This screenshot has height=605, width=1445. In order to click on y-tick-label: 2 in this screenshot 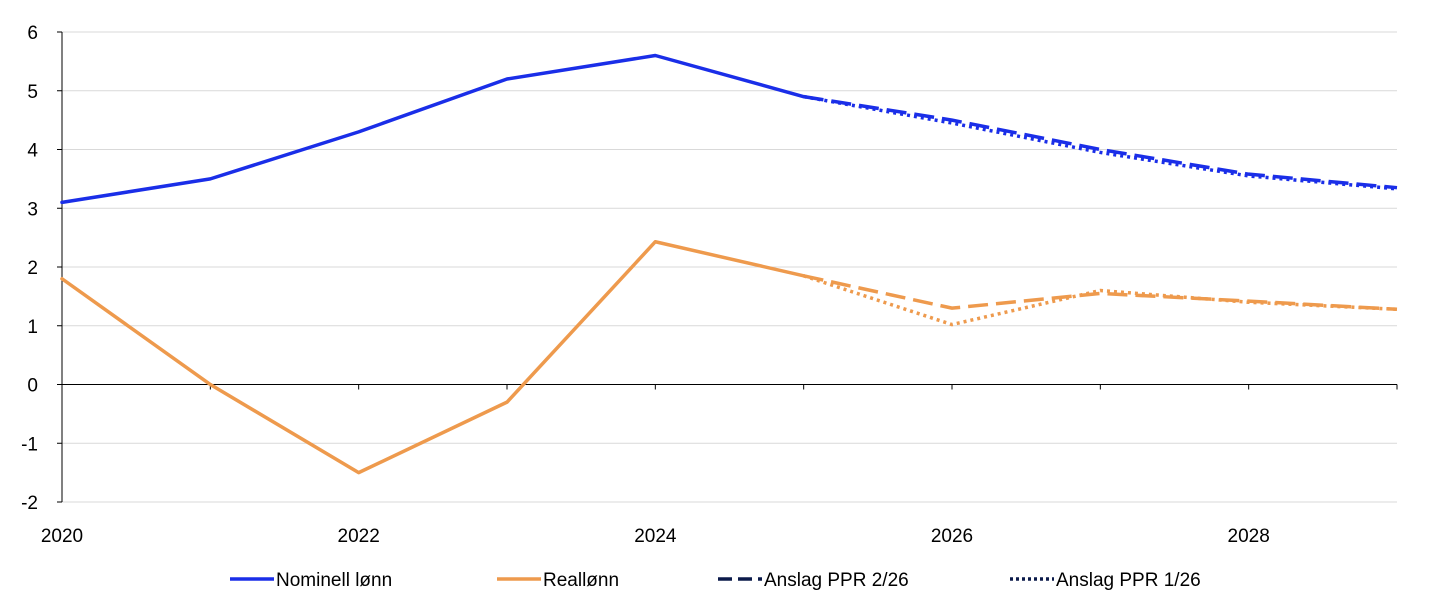, I will do `click(32, 268)`.